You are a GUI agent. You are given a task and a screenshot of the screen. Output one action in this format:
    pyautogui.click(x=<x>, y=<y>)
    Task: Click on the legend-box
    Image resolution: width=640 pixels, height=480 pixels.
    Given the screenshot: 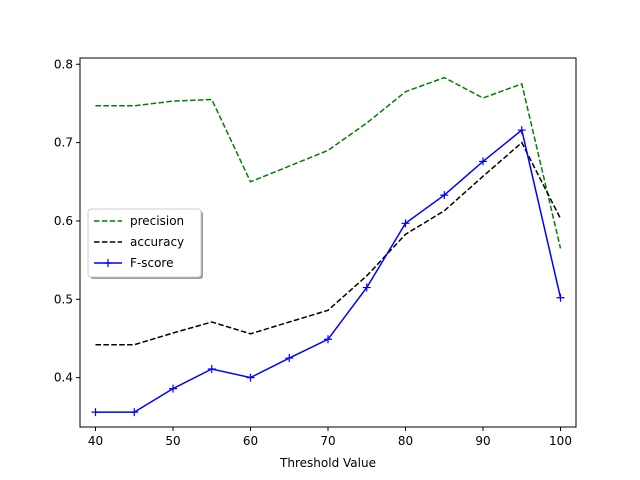 What is the action you would take?
    pyautogui.click(x=144, y=243)
    